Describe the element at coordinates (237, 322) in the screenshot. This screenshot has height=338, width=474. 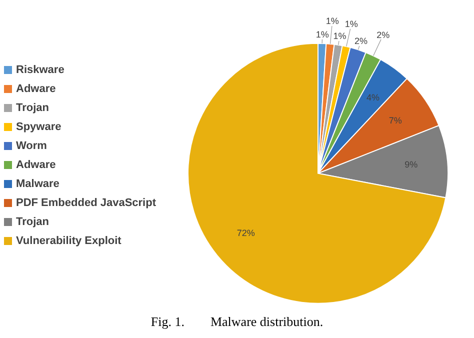
I see `caption: Fig. 1. Malware distribution.` at that location.